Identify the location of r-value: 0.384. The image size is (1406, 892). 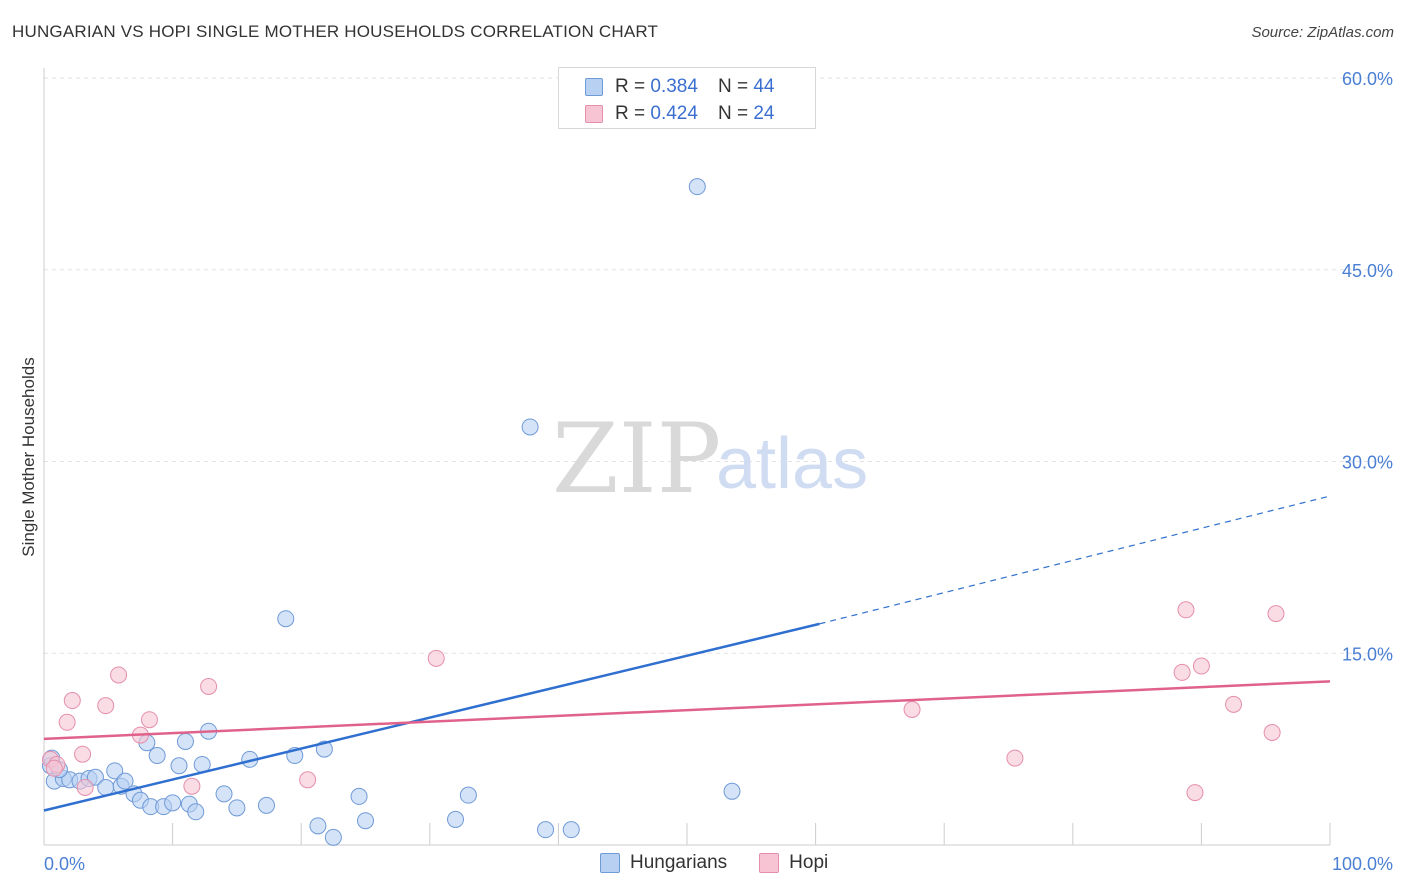
(674, 86).